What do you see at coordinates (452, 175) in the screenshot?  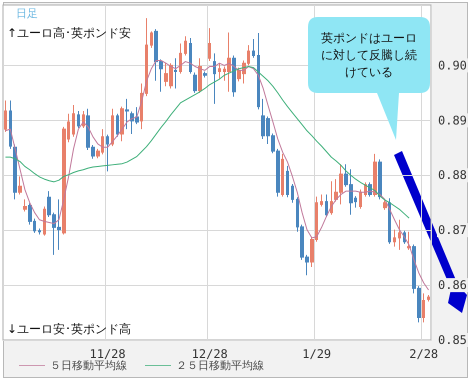 I see `y-tick-label: 0.88` at bounding box center [452, 175].